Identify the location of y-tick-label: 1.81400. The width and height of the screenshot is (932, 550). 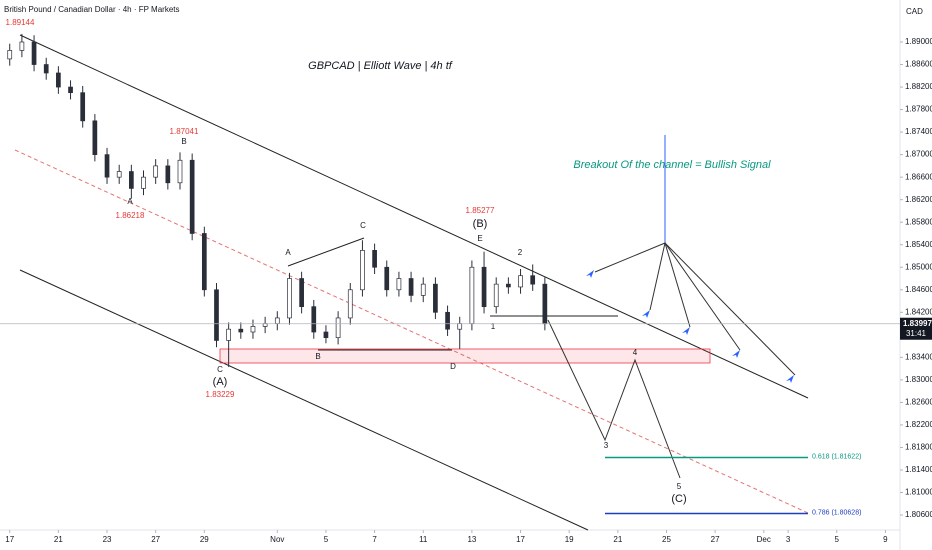
(918, 469).